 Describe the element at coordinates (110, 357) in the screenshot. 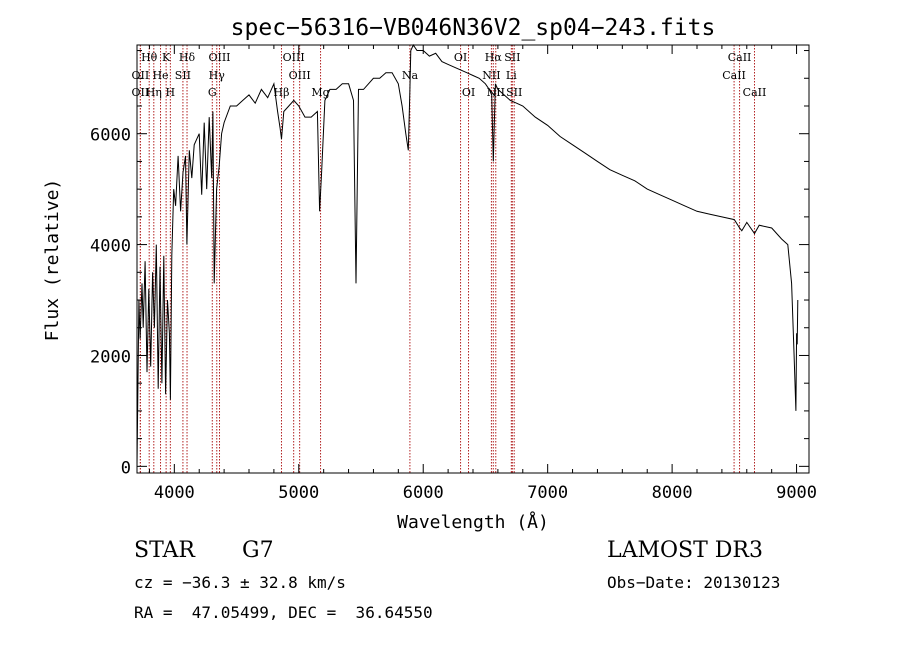

I see `y-tick-label-1: 2000` at that location.